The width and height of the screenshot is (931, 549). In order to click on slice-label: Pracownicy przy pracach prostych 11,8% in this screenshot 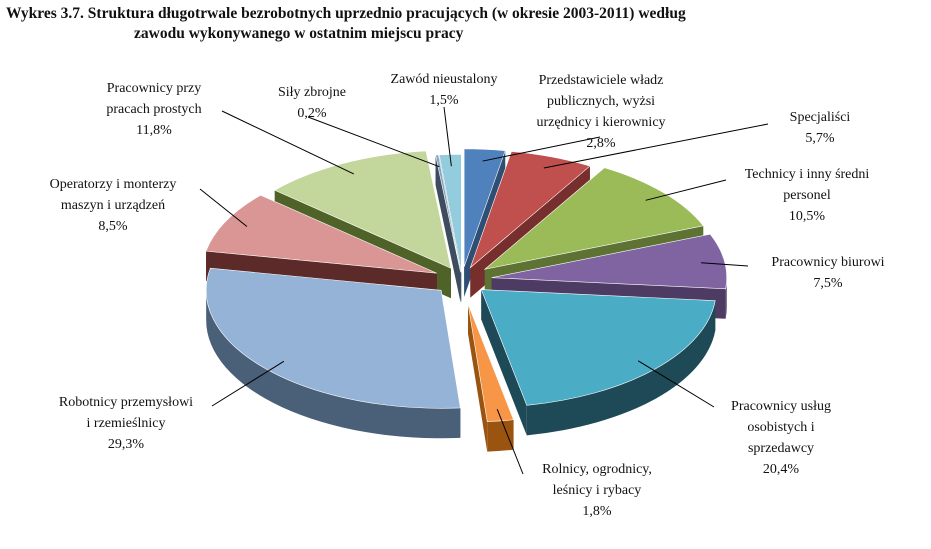, I will do `click(153, 109)`.